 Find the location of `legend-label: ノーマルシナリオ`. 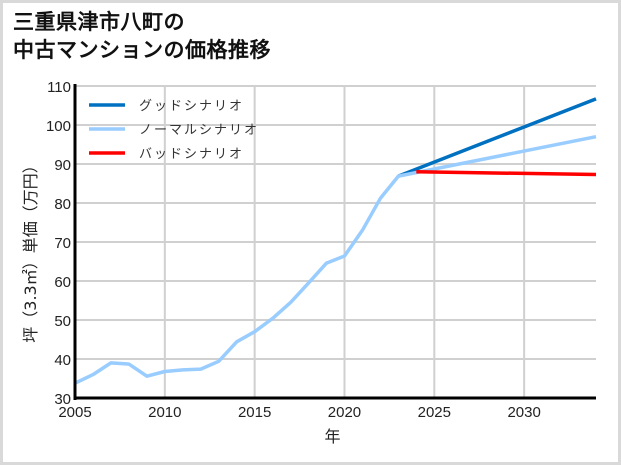

legend-label: ノーマルシナリオ is located at coordinates (199, 130).